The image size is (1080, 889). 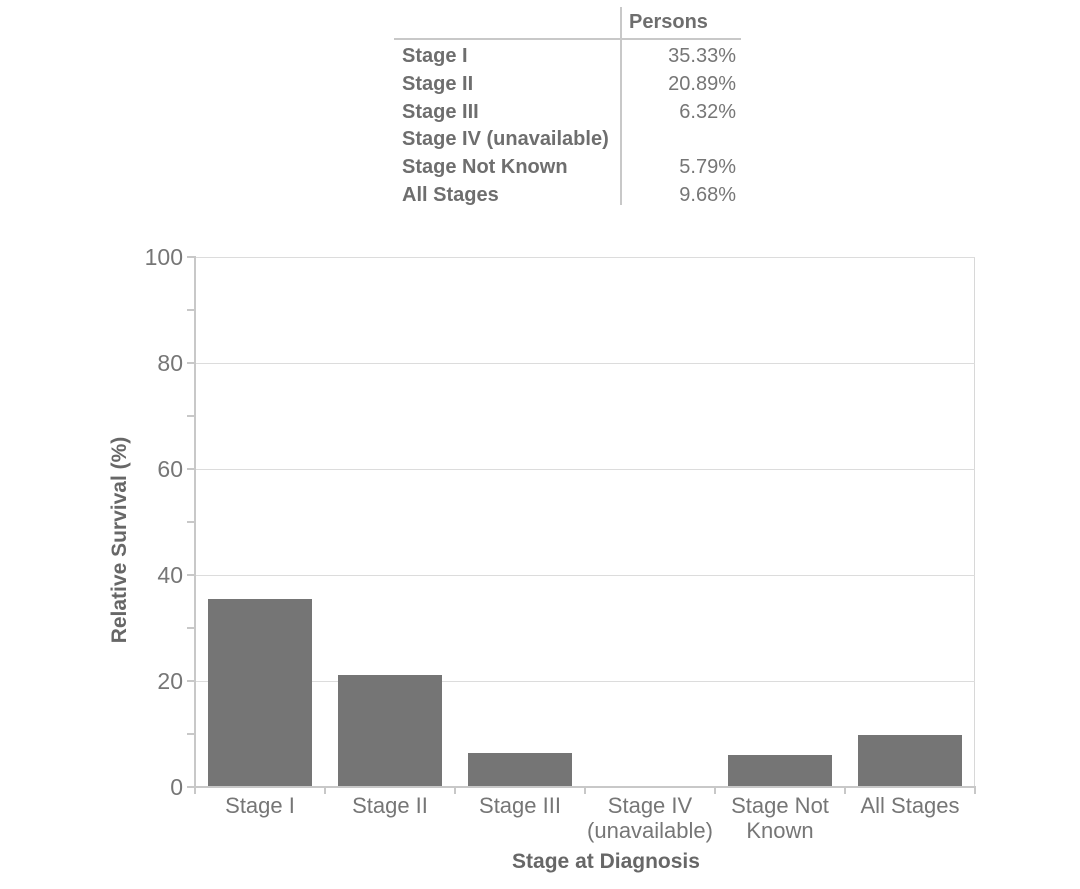 I want to click on bar-all-stages, so click(x=910, y=760).